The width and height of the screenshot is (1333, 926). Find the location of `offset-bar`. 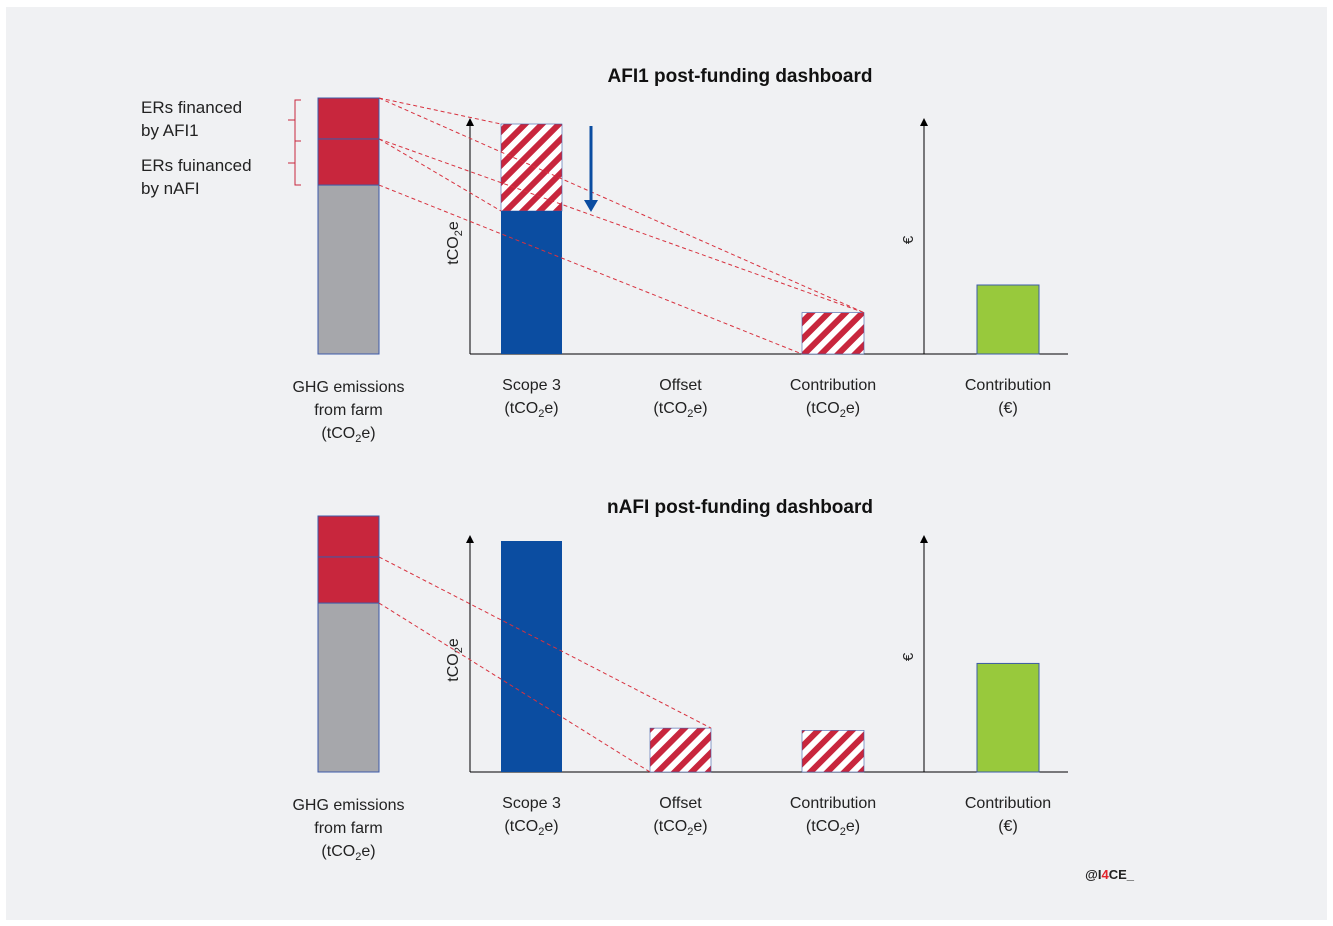

offset-bar is located at coordinates (680, 750).